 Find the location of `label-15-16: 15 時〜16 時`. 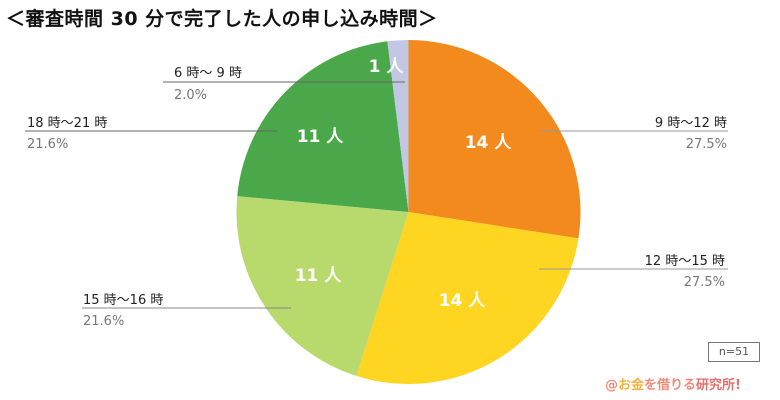

label-15-16: 15 時〜16 時 is located at coordinates (123, 300).